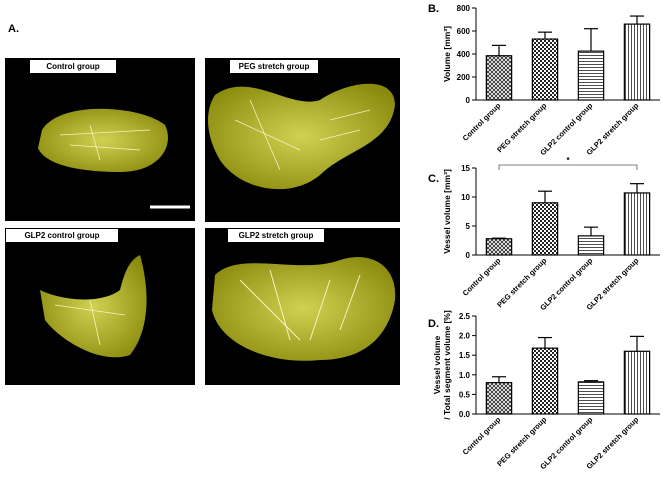  I want to click on y-tick-label: 2.5, so click(465, 316).